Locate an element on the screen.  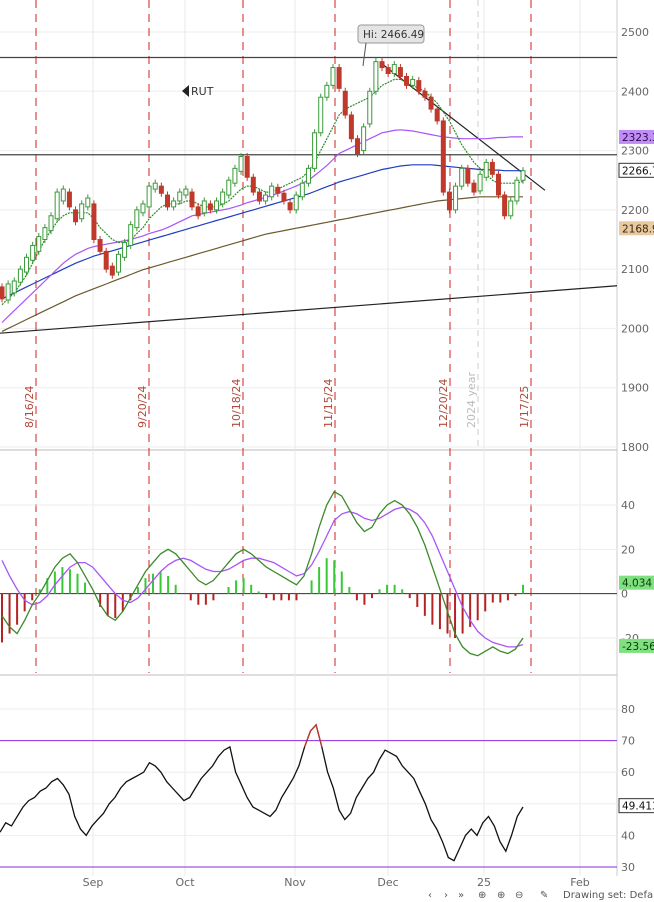
rsi-tick-label: 60 is located at coordinates (628, 772).